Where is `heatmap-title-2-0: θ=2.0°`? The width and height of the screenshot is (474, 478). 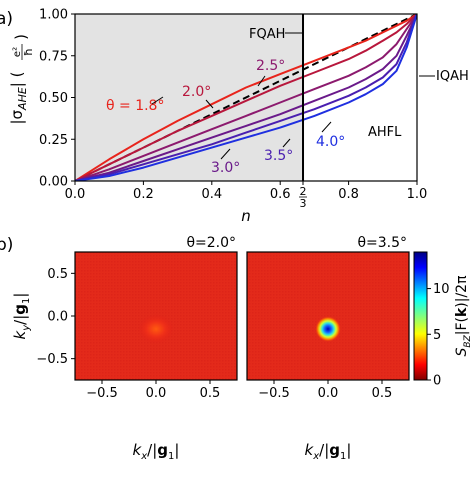 heatmap-title-2-0: θ=2.0° is located at coordinates (211, 243).